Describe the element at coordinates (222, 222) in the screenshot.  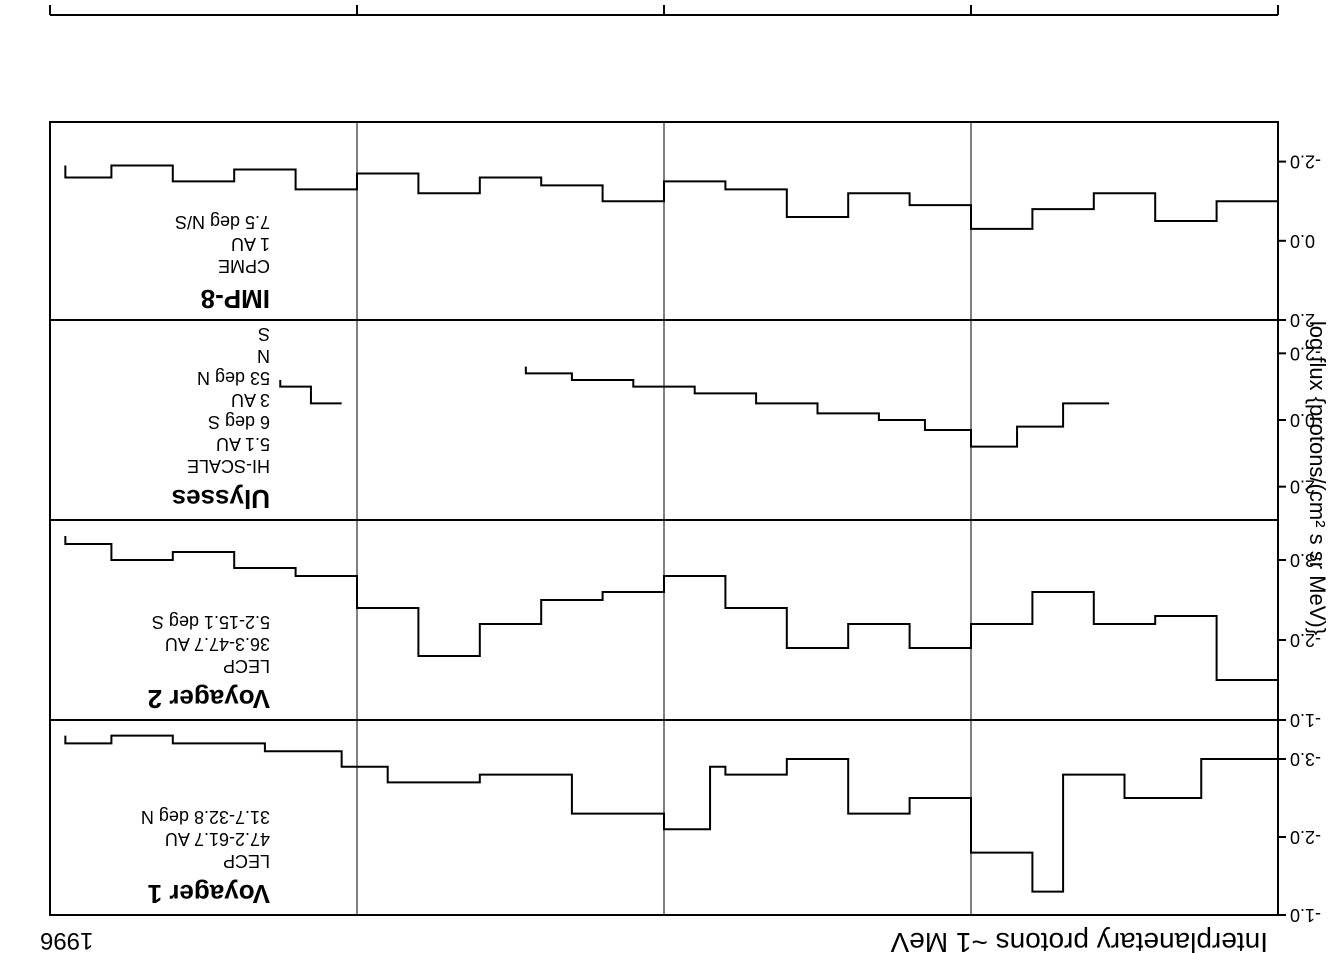
I see `panel-label: 7.5 deg N/S` at that location.